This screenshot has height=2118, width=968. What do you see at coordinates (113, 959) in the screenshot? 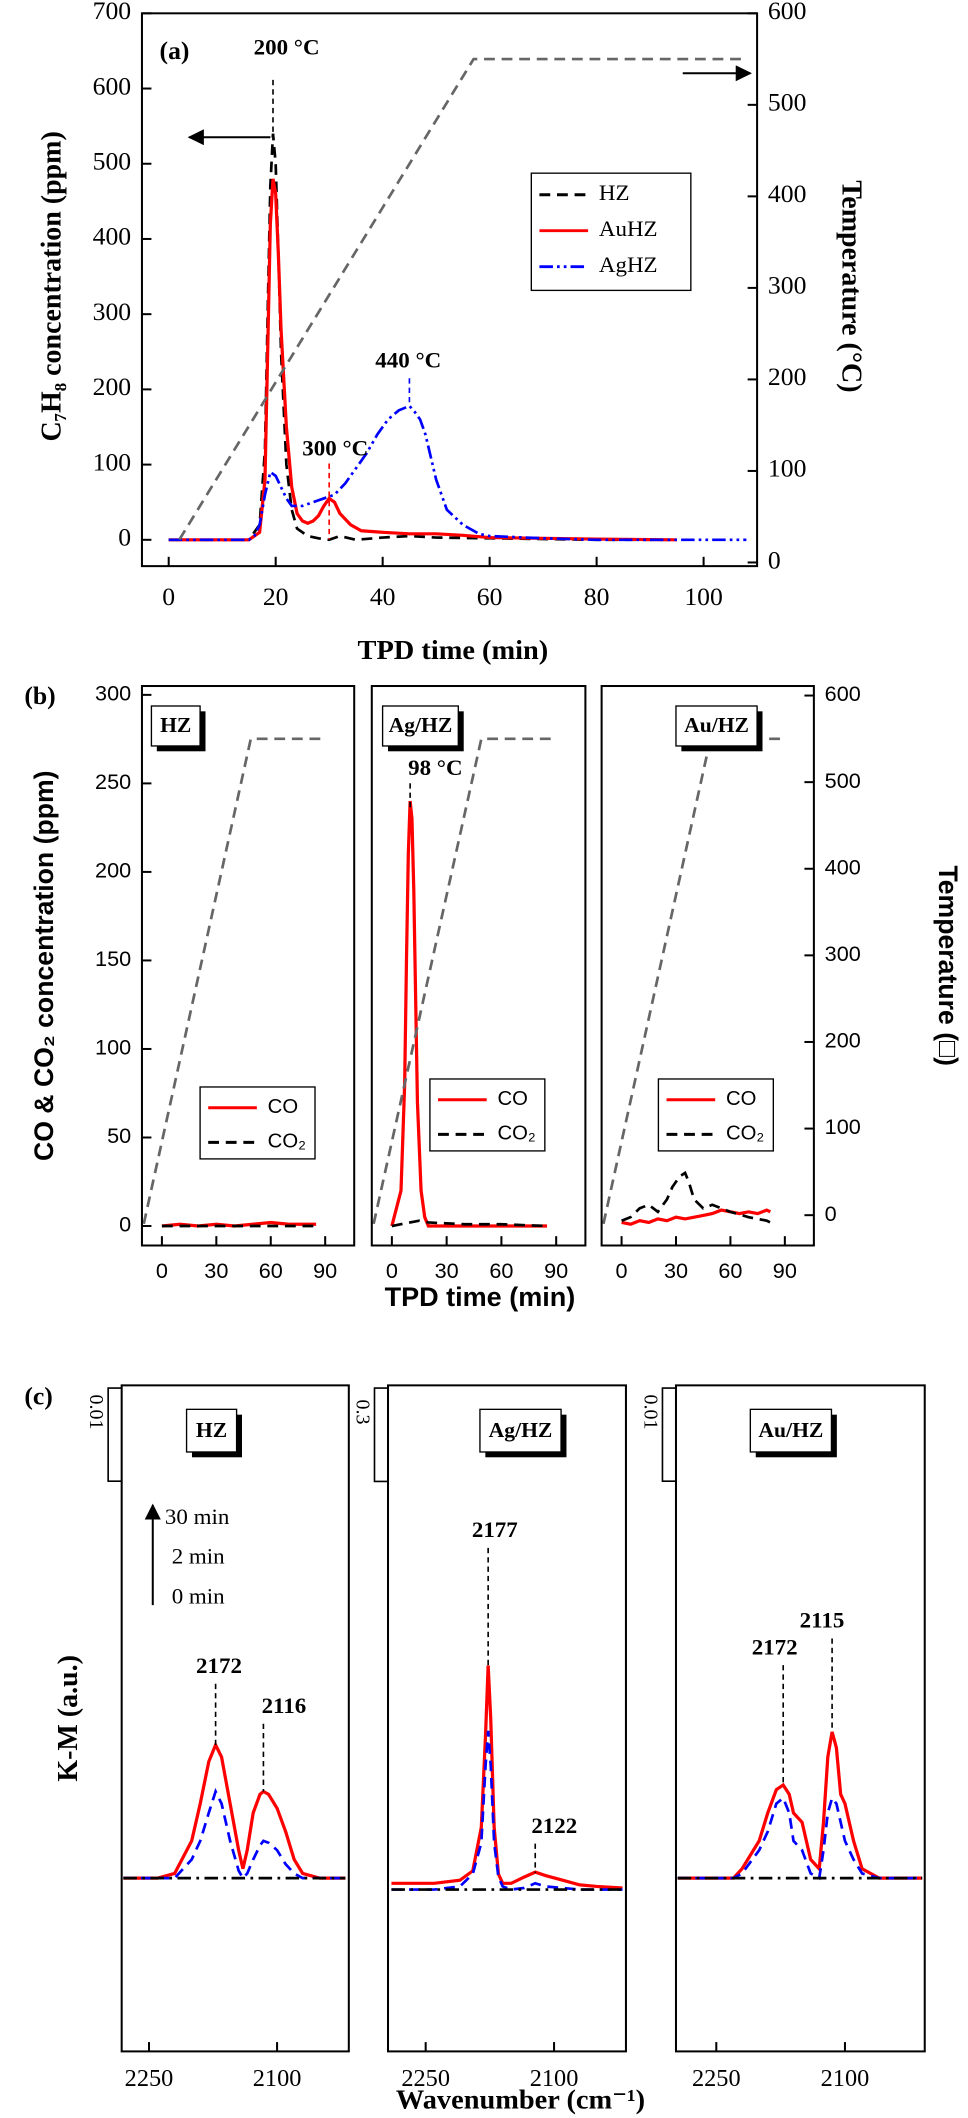
I see `y-tick-label: 150` at bounding box center [113, 959].